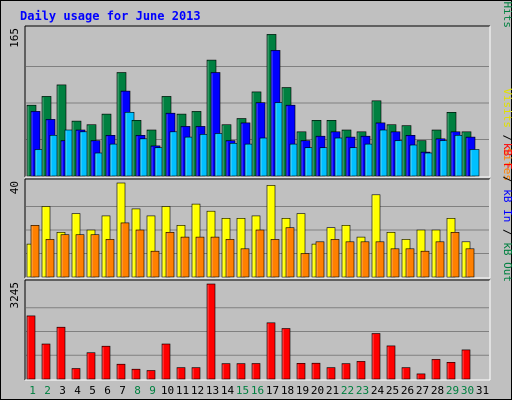 The height and width of the screenshot is (405, 512). What do you see at coordinates (62, 390) in the screenshot?
I see `x-tick-label-3: 3` at bounding box center [62, 390].